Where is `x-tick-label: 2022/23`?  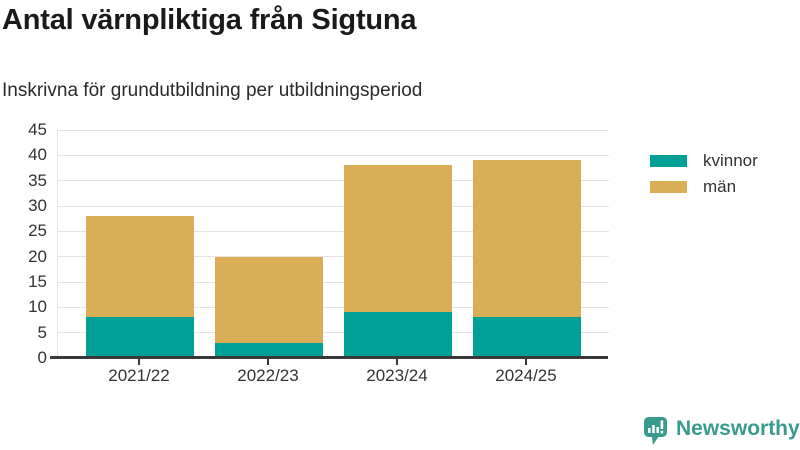
x-tick-label: 2022/23 is located at coordinates (268, 375).